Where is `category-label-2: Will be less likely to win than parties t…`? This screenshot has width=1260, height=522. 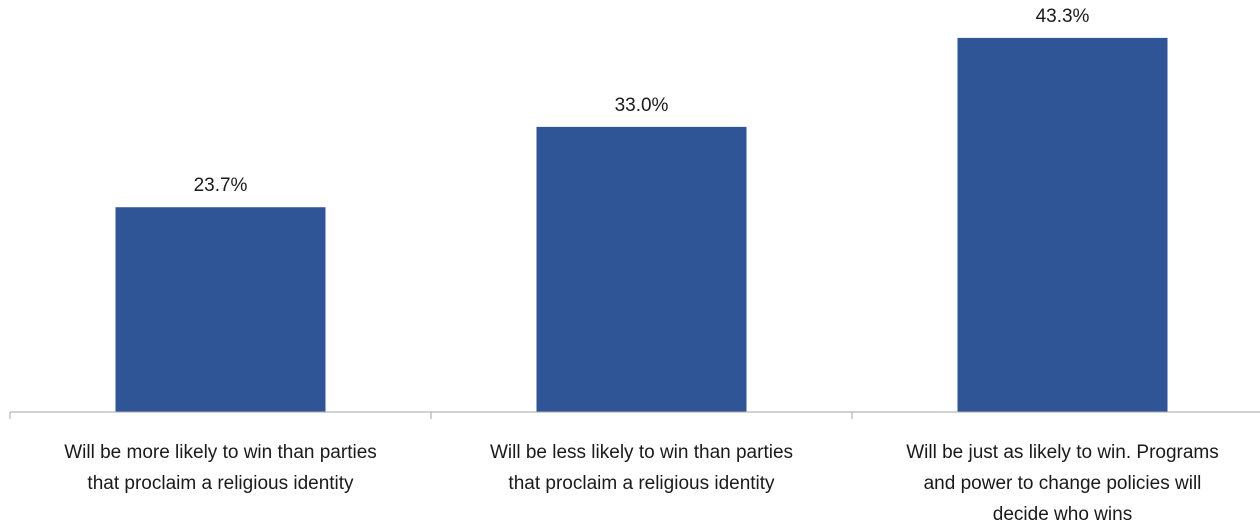
category-label-2: Will be less likely to win than parties t… is located at coordinates (641, 468).